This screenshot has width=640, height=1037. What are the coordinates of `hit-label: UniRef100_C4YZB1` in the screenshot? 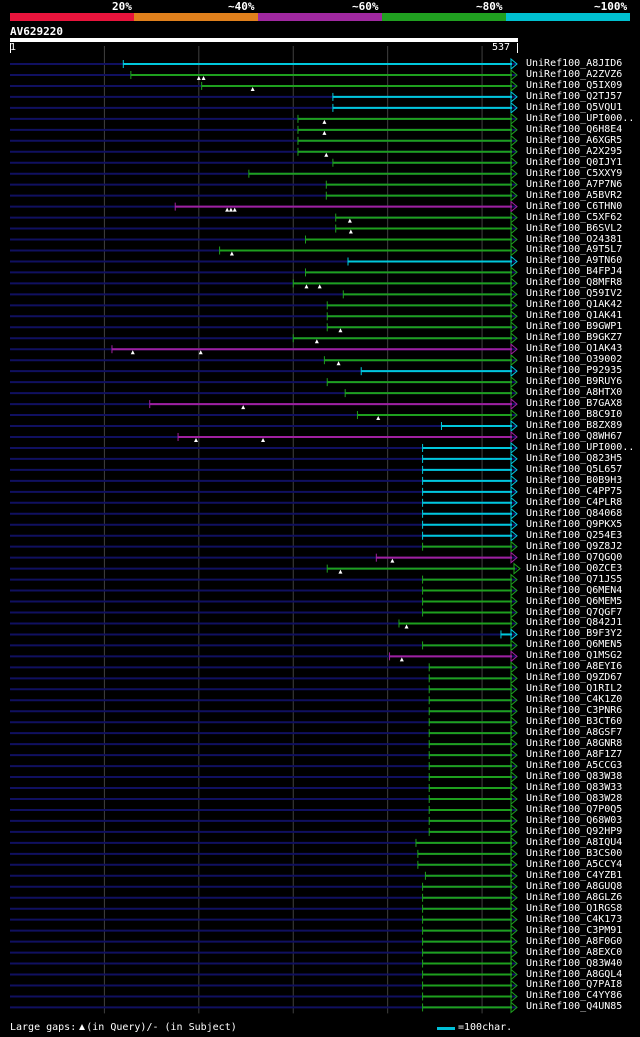 It's located at (574, 875).